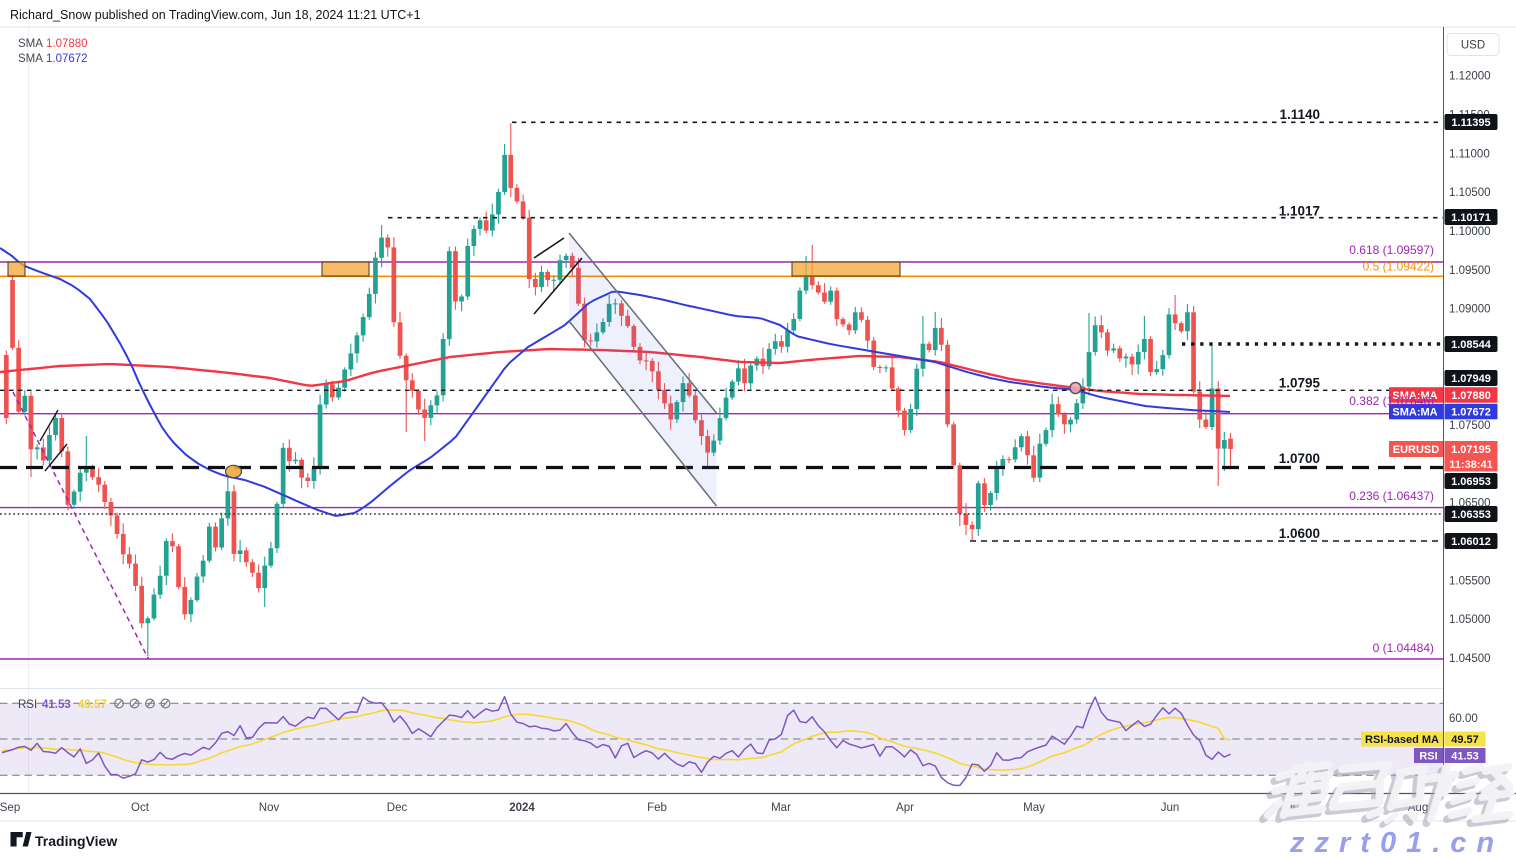 Image resolution: width=1516 pixels, height=857 pixels. I want to click on svg-text: EURUSD, so click(1416, 450).